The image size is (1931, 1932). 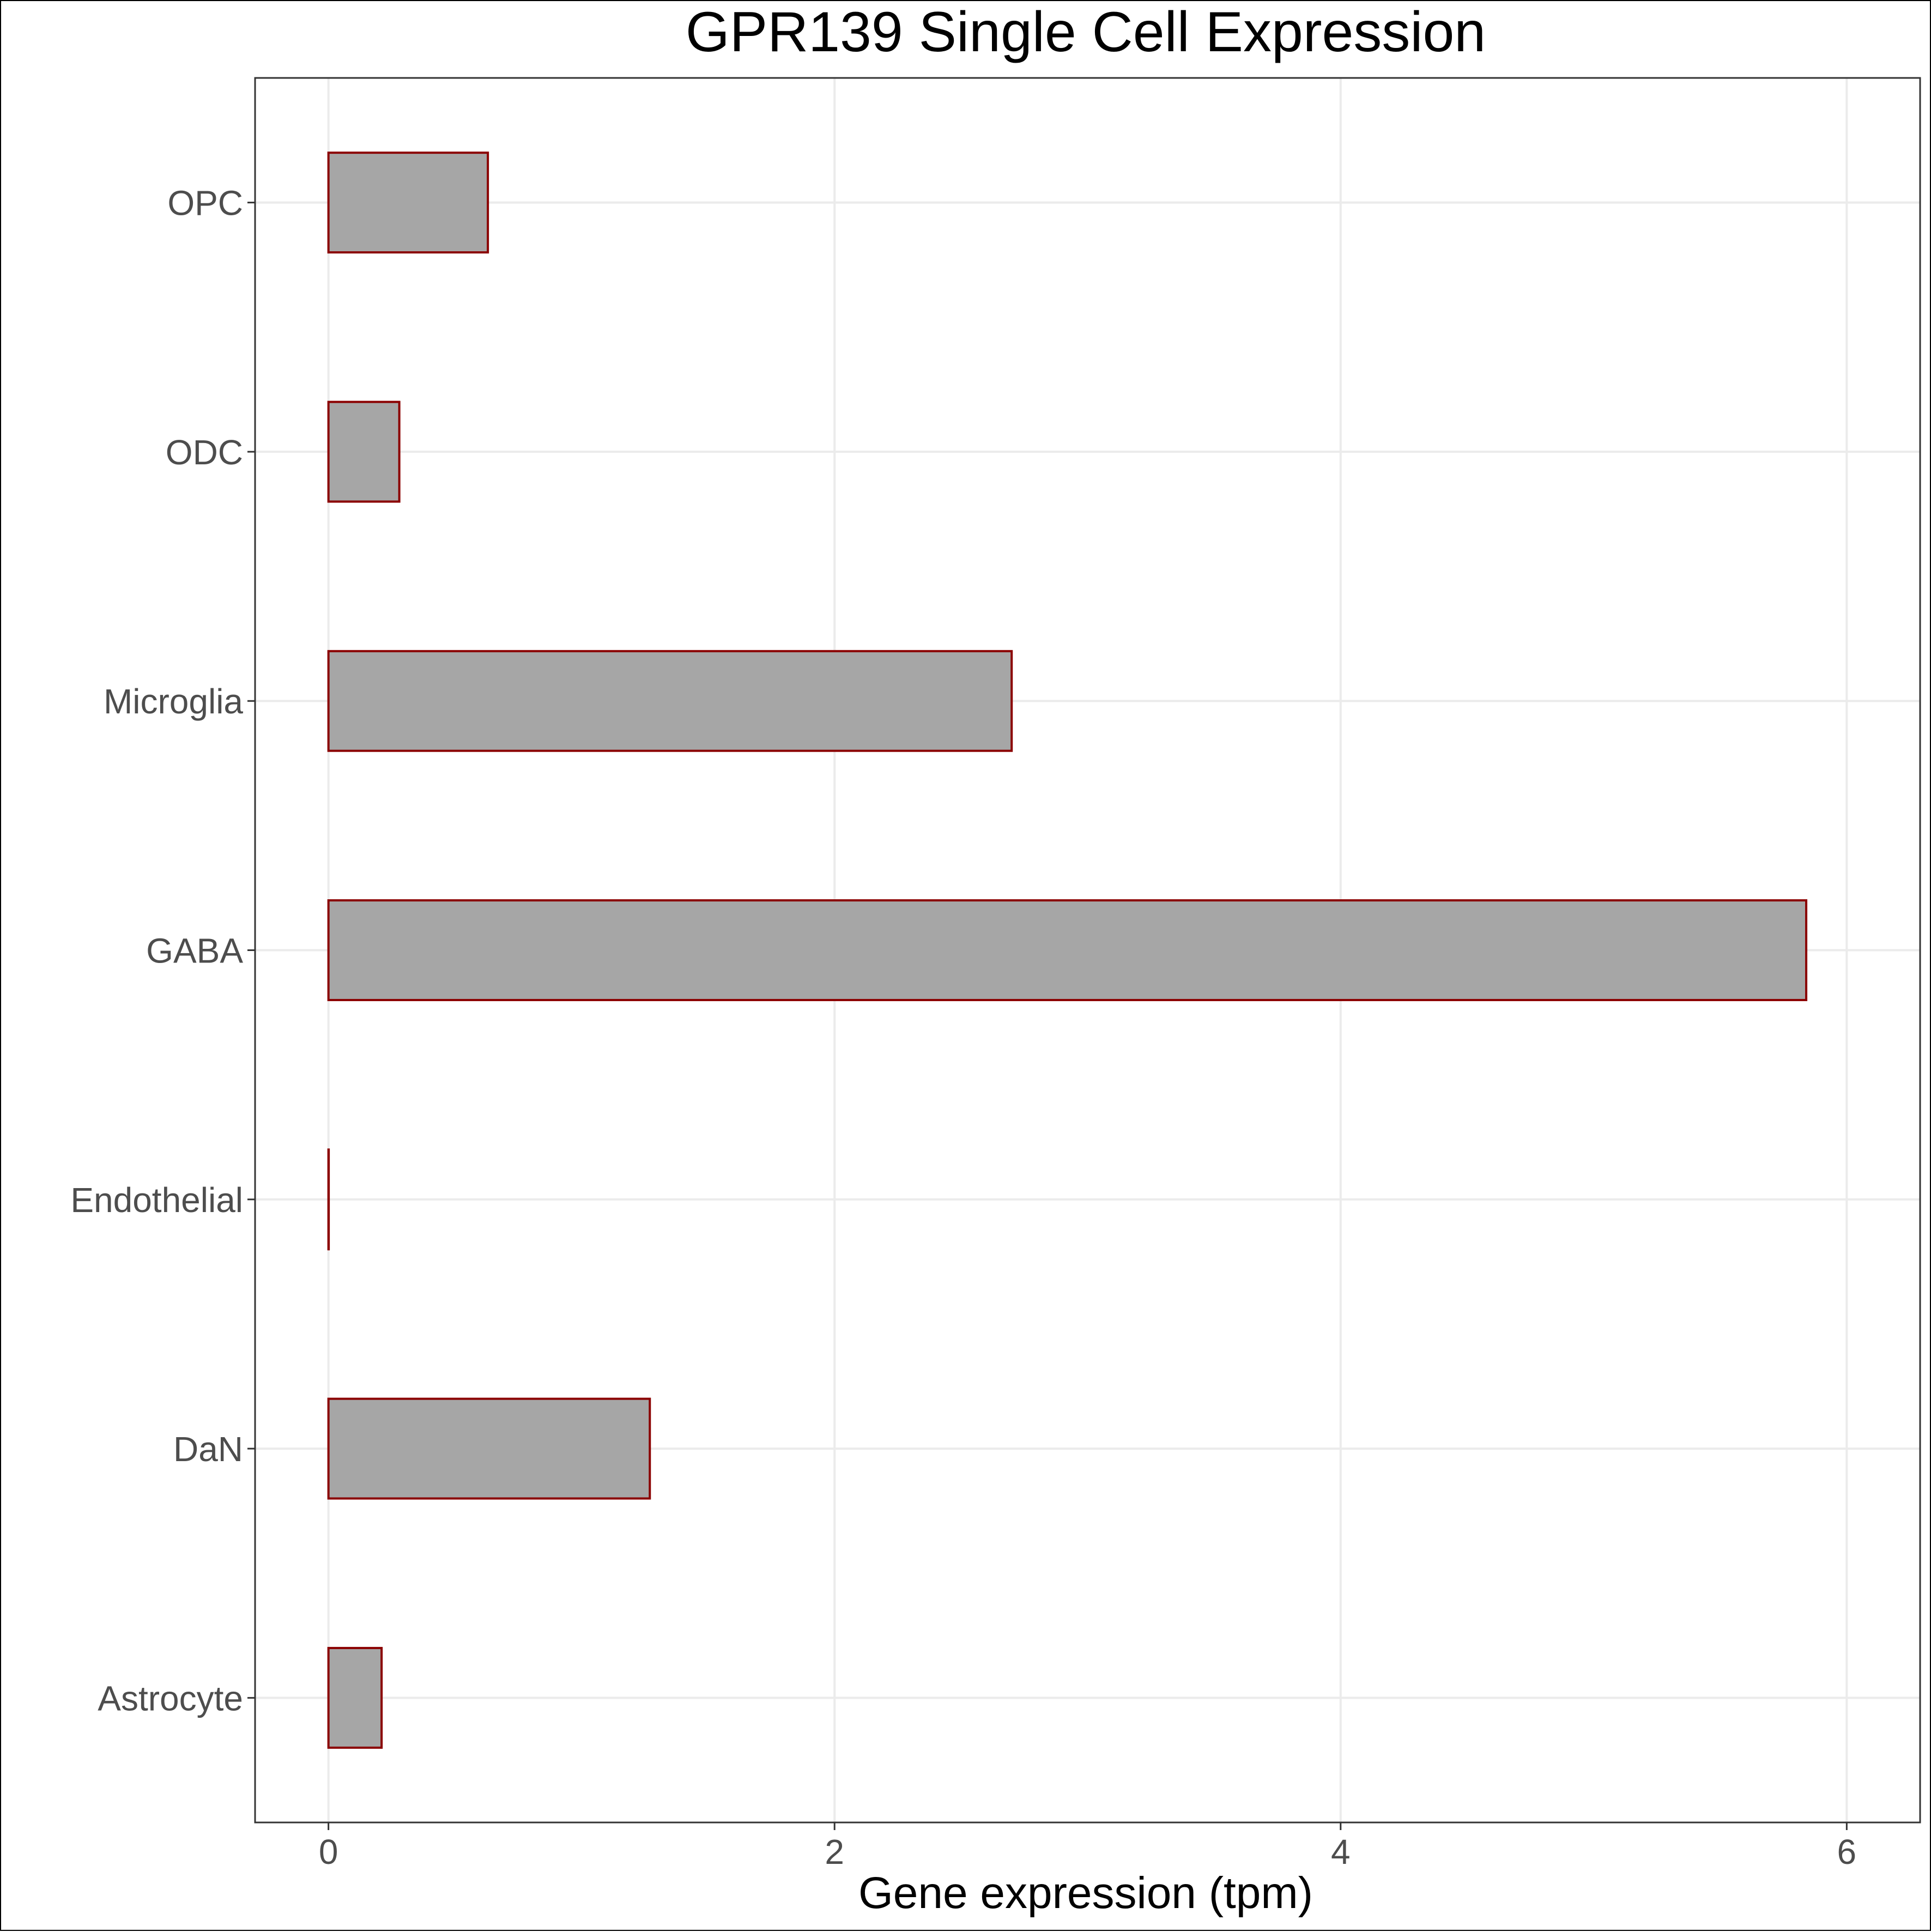 What do you see at coordinates (194, 951) in the screenshot?
I see `y-tick-label: GABA` at bounding box center [194, 951].